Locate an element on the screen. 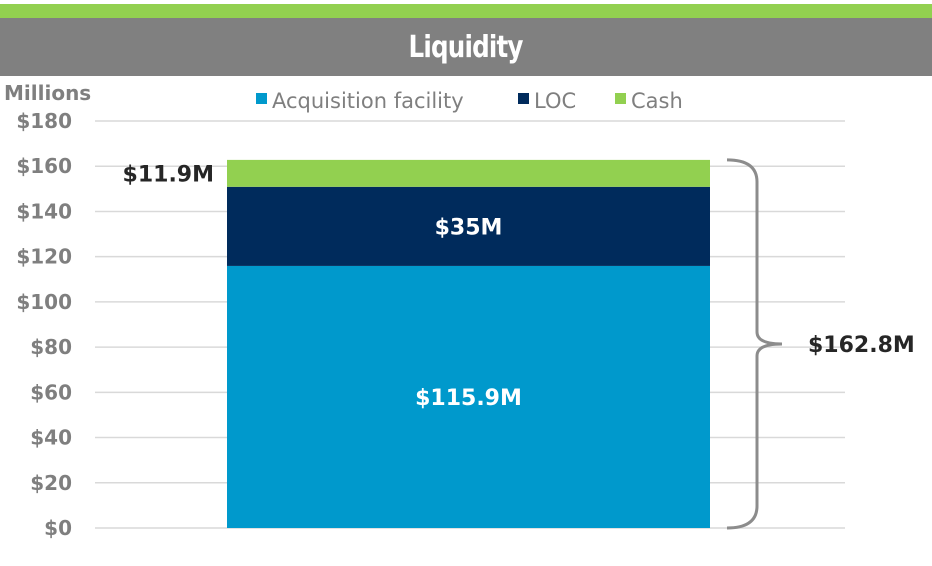 This screenshot has width=932, height=566. y-tick-label: $120 is located at coordinates (44, 257).